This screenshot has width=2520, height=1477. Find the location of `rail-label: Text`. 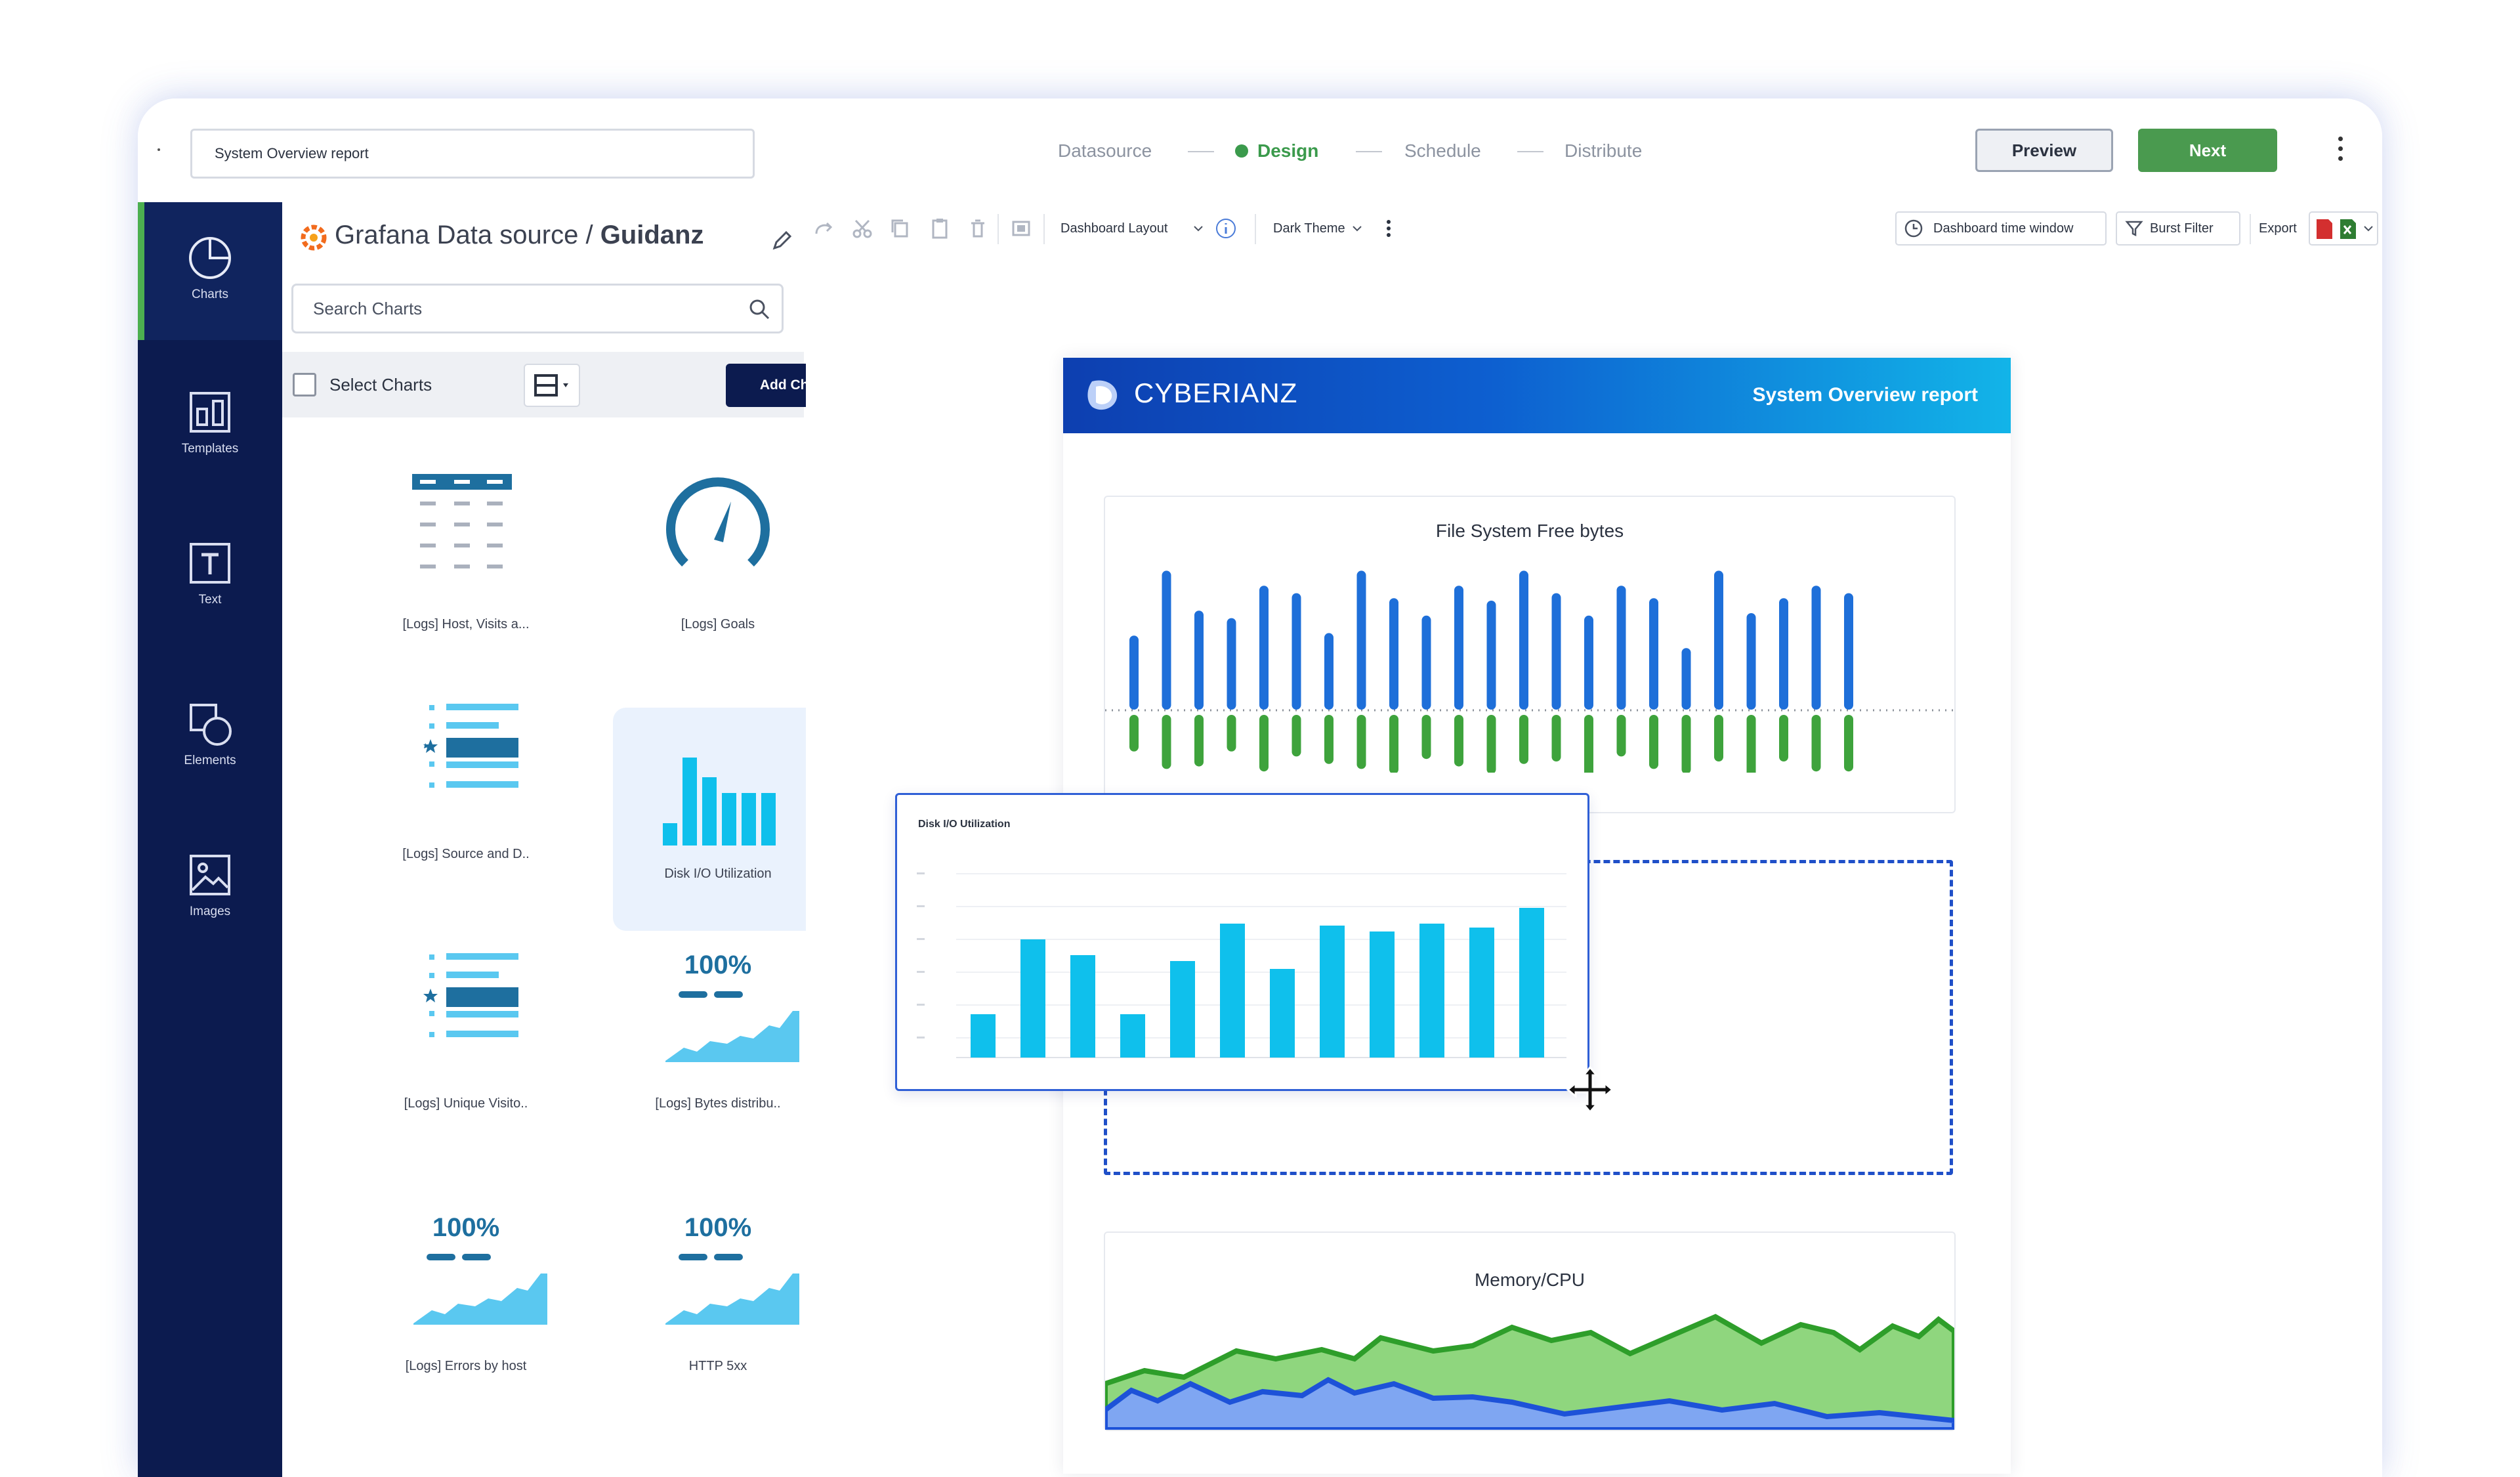

rail-label: Text is located at coordinates (210, 600).